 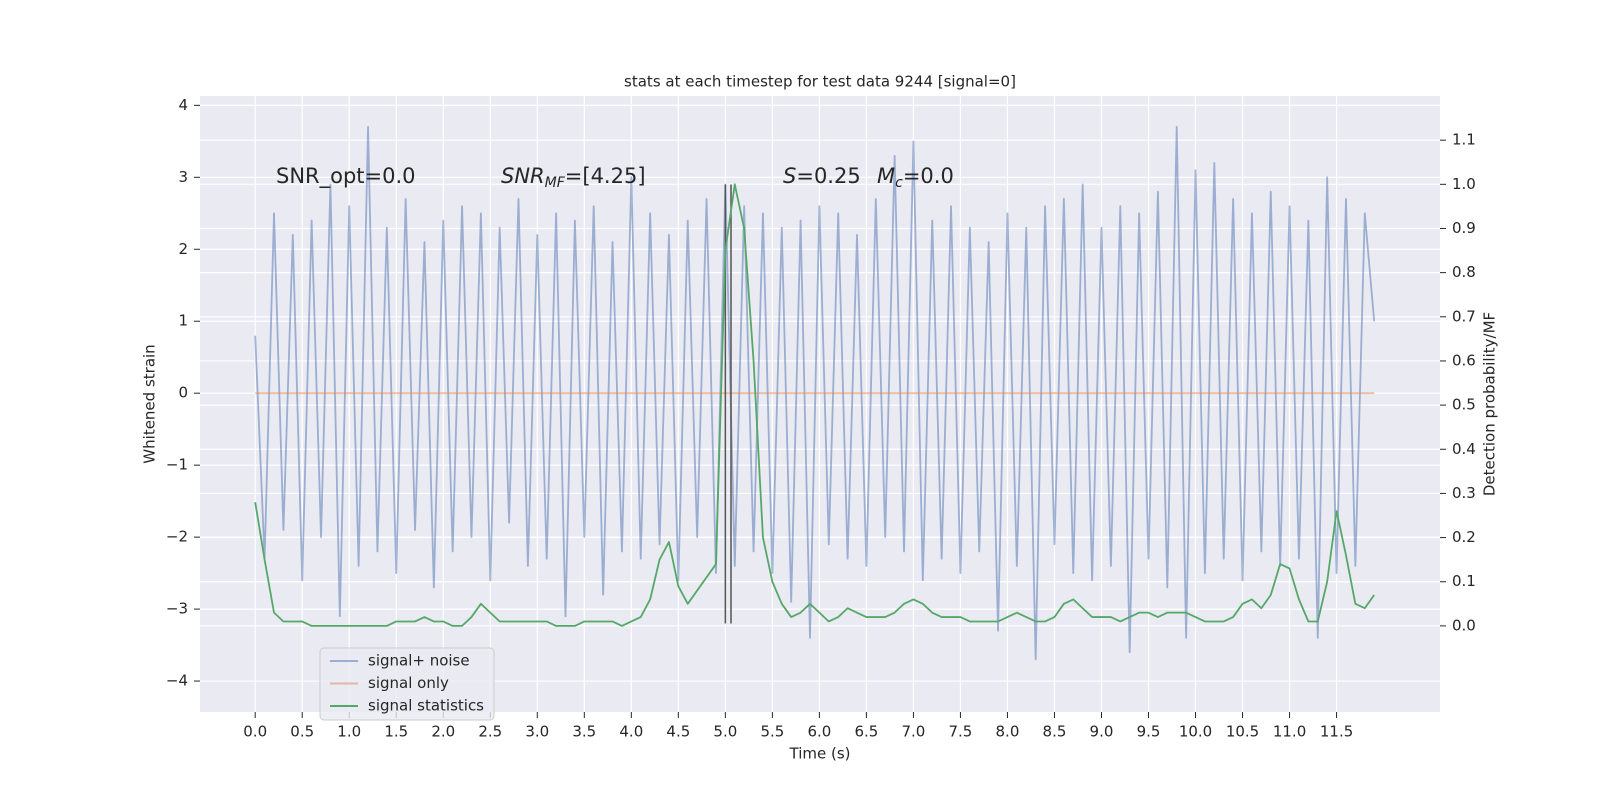 I want to click on x-tick-label: 0.5, so click(x=302, y=732).